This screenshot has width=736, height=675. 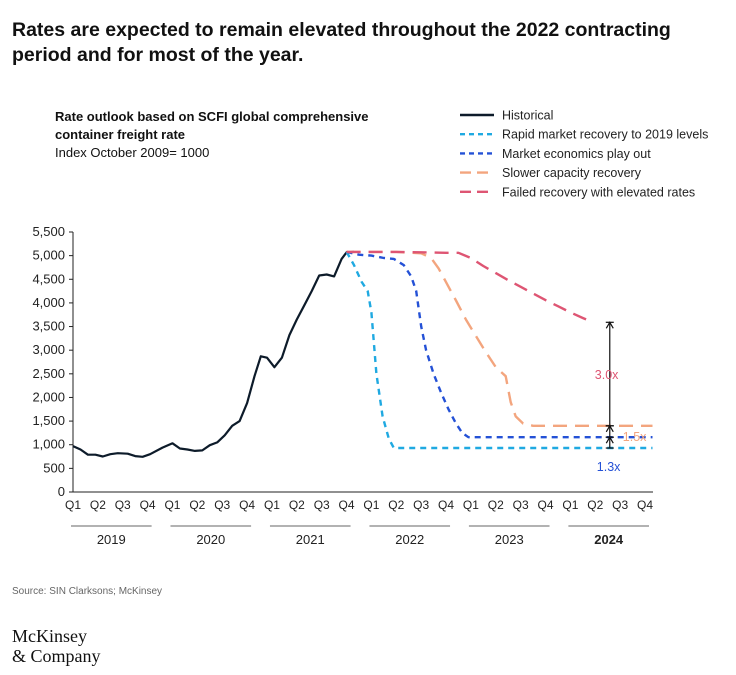 I want to click on year-label: 2019, so click(x=111, y=539).